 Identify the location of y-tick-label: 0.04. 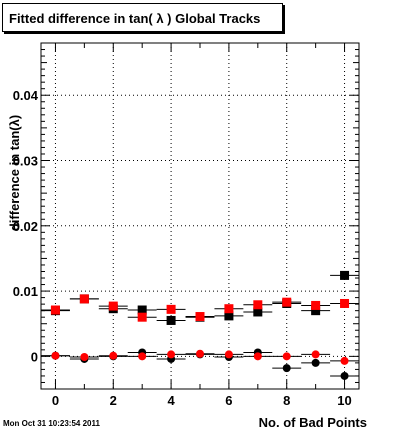
(26, 95).